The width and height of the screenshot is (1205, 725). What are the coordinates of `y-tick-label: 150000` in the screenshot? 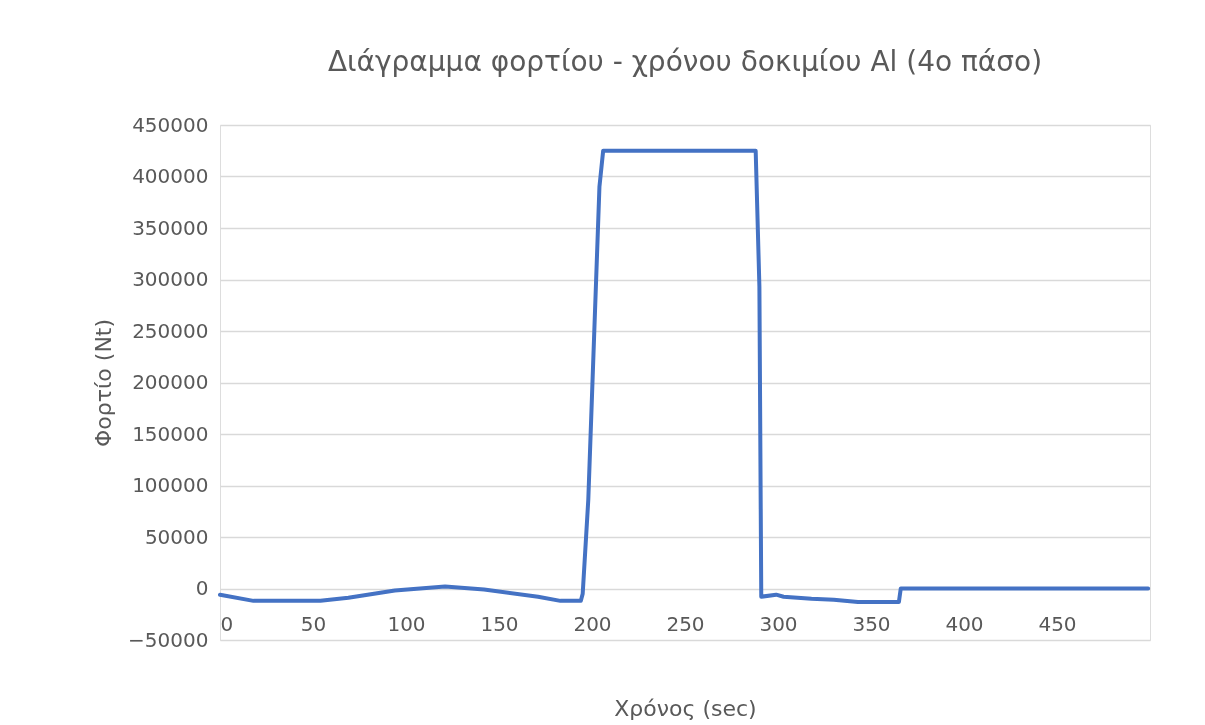 It's located at (170, 433).